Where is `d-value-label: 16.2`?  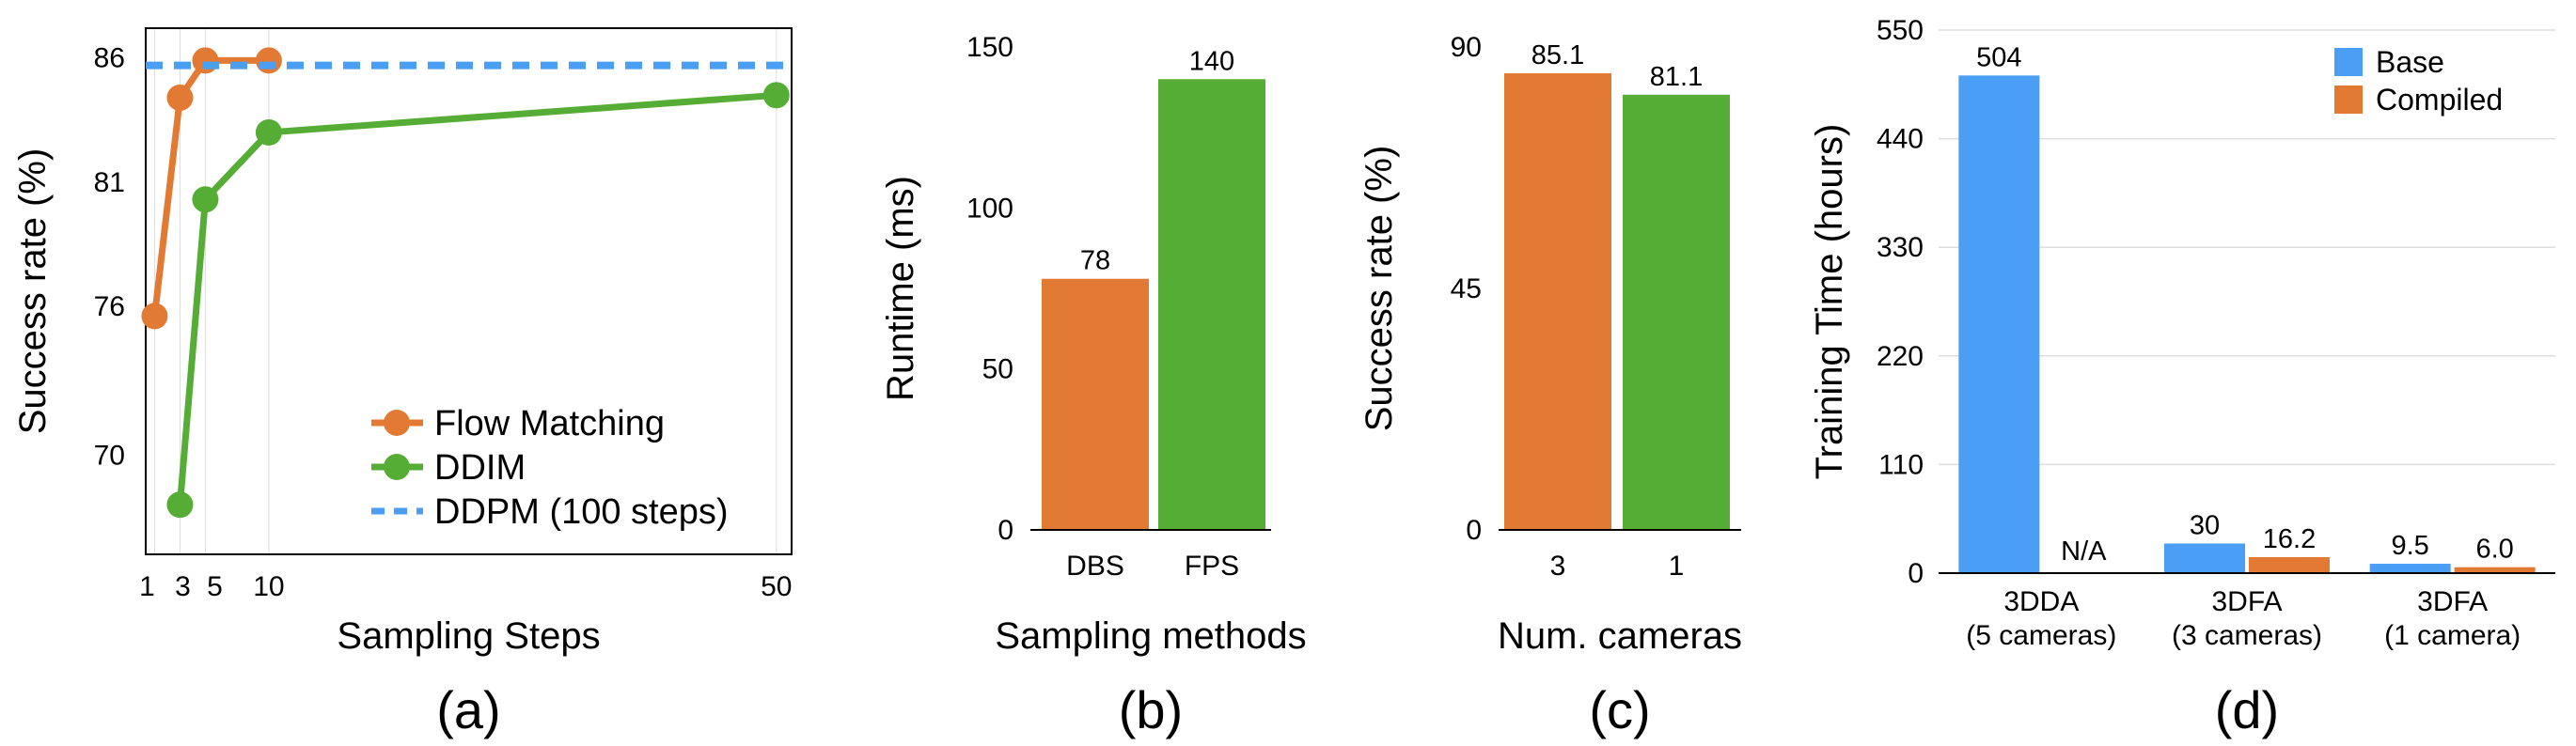
d-value-label: 16.2 is located at coordinates (2290, 539).